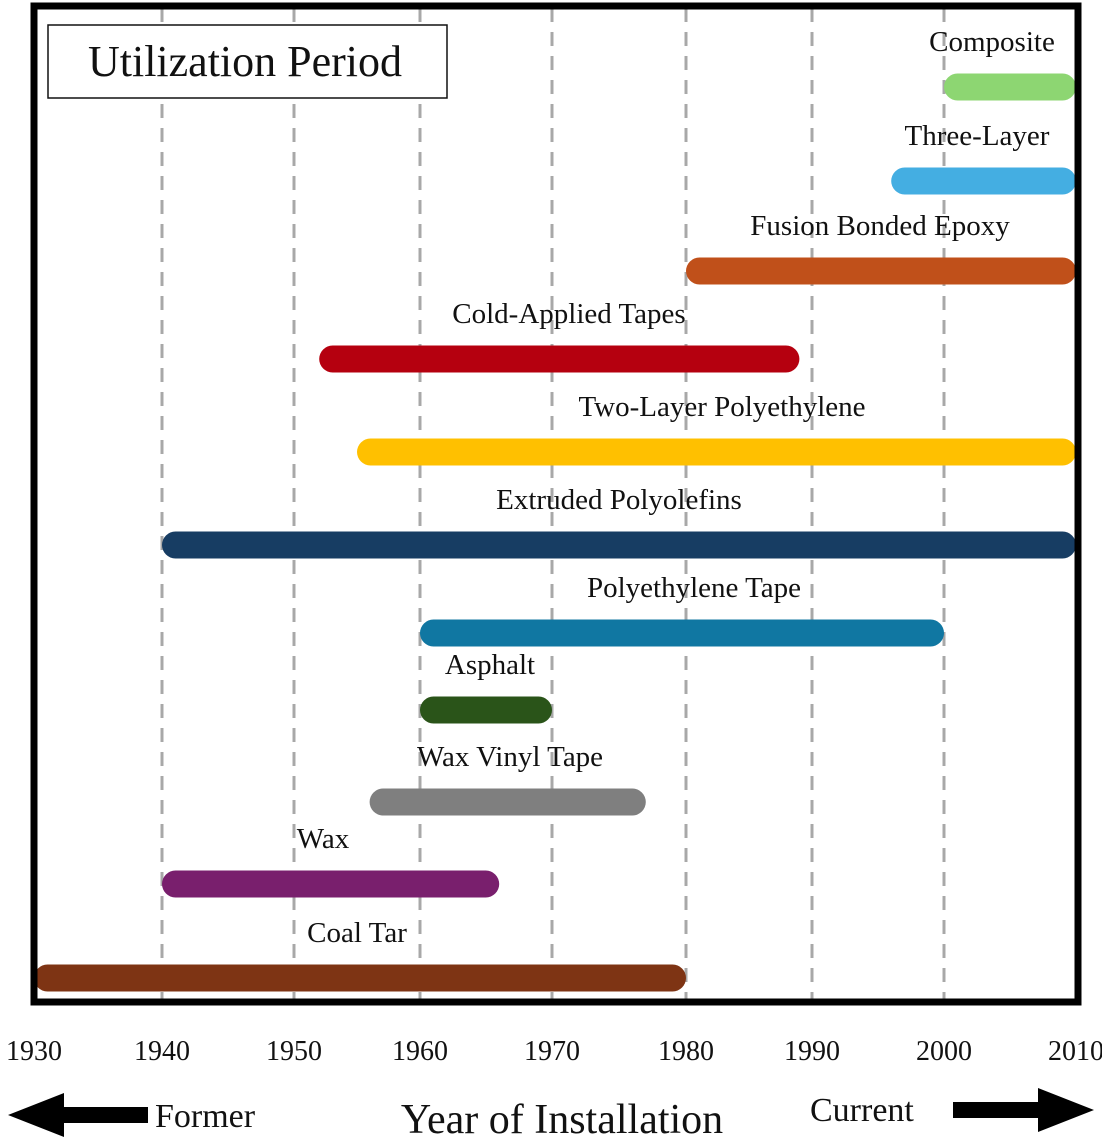 The height and width of the screenshot is (1139, 1102). What do you see at coordinates (694, 588) in the screenshot?
I see `bar-label: Polyethylene Tape` at bounding box center [694, 588].